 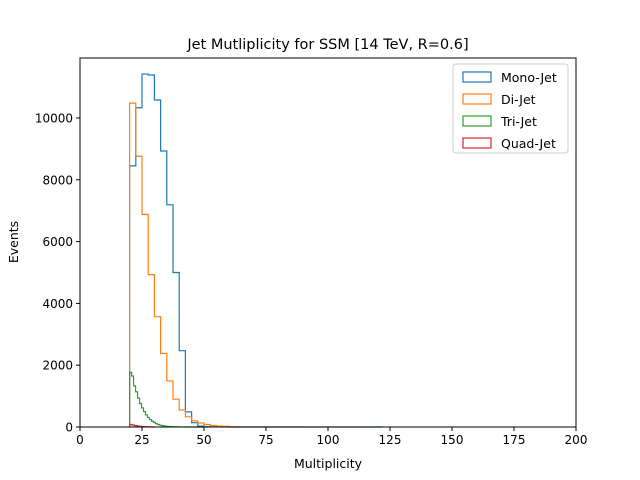 What do you see at coordinates (265, 440) in the screenshot?
I see `x-tick-label: 75` at bounding box center [265, 440].